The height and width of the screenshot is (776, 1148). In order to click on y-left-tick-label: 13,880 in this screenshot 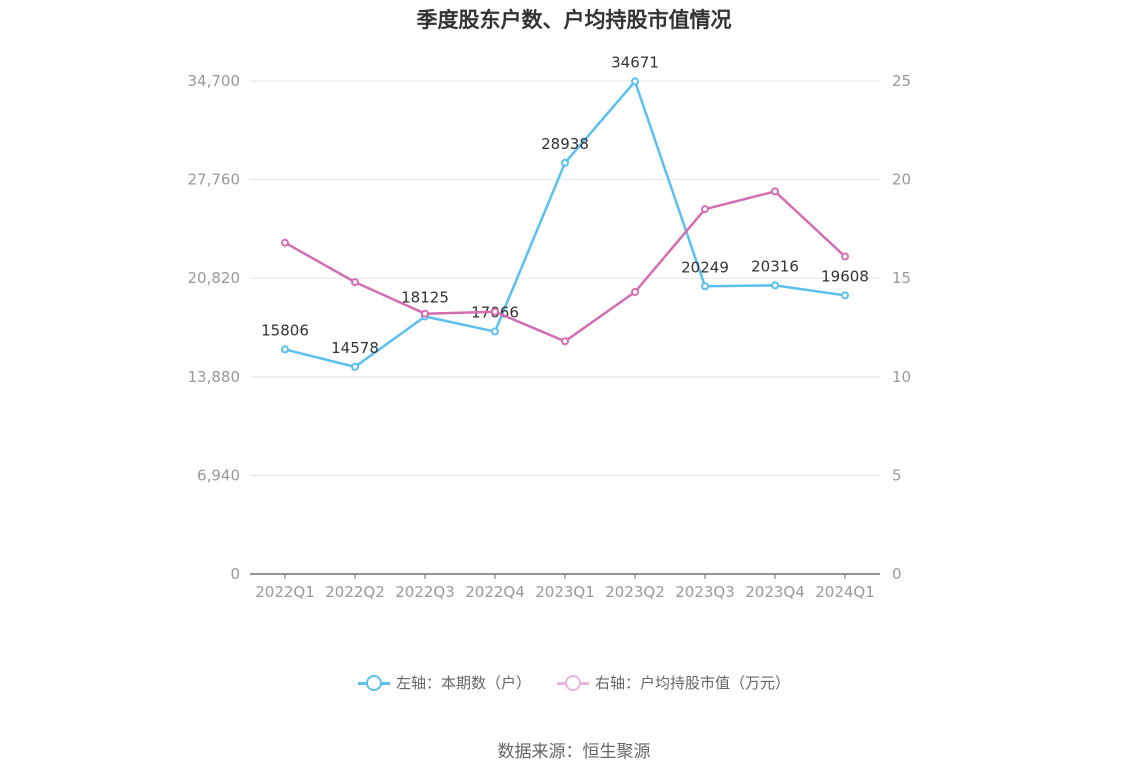, I will do `click(214, 377)`.